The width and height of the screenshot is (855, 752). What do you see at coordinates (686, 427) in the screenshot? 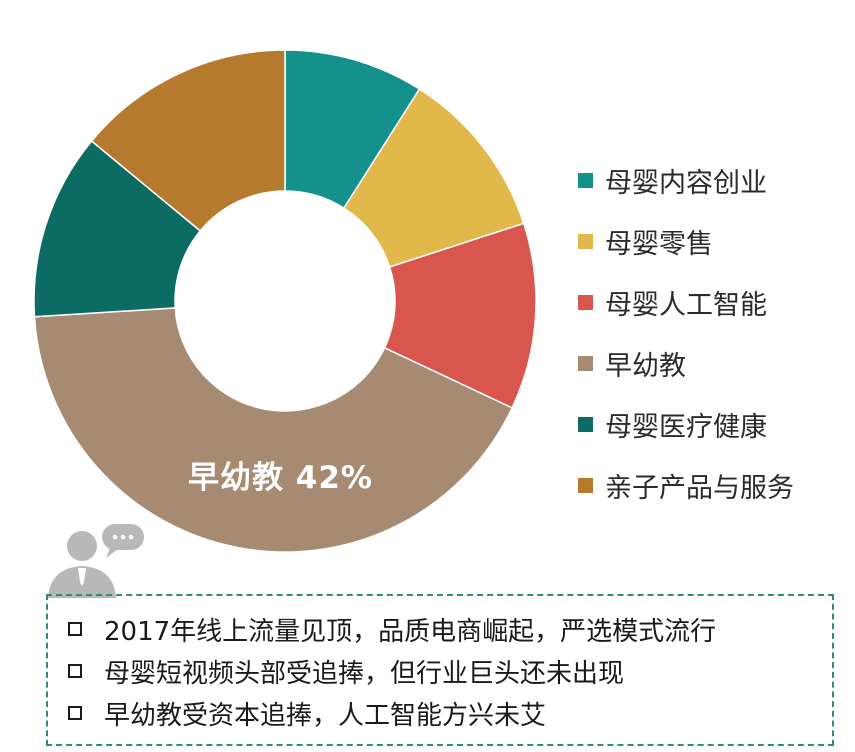
I see `legend-label: 母婴医疗健康` at bounding box center [686, 427].